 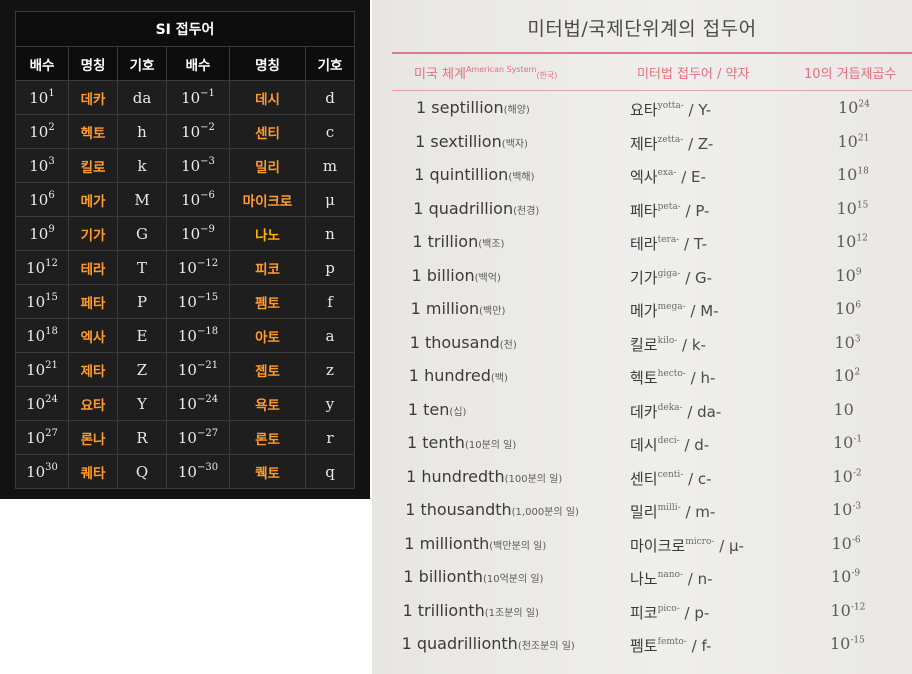 What do you see at coordinates (185, 403) in the screenshot?
I see `table-row: 1024 요타 Y 10−24 욕토 y` at bounding box center [185, 403].